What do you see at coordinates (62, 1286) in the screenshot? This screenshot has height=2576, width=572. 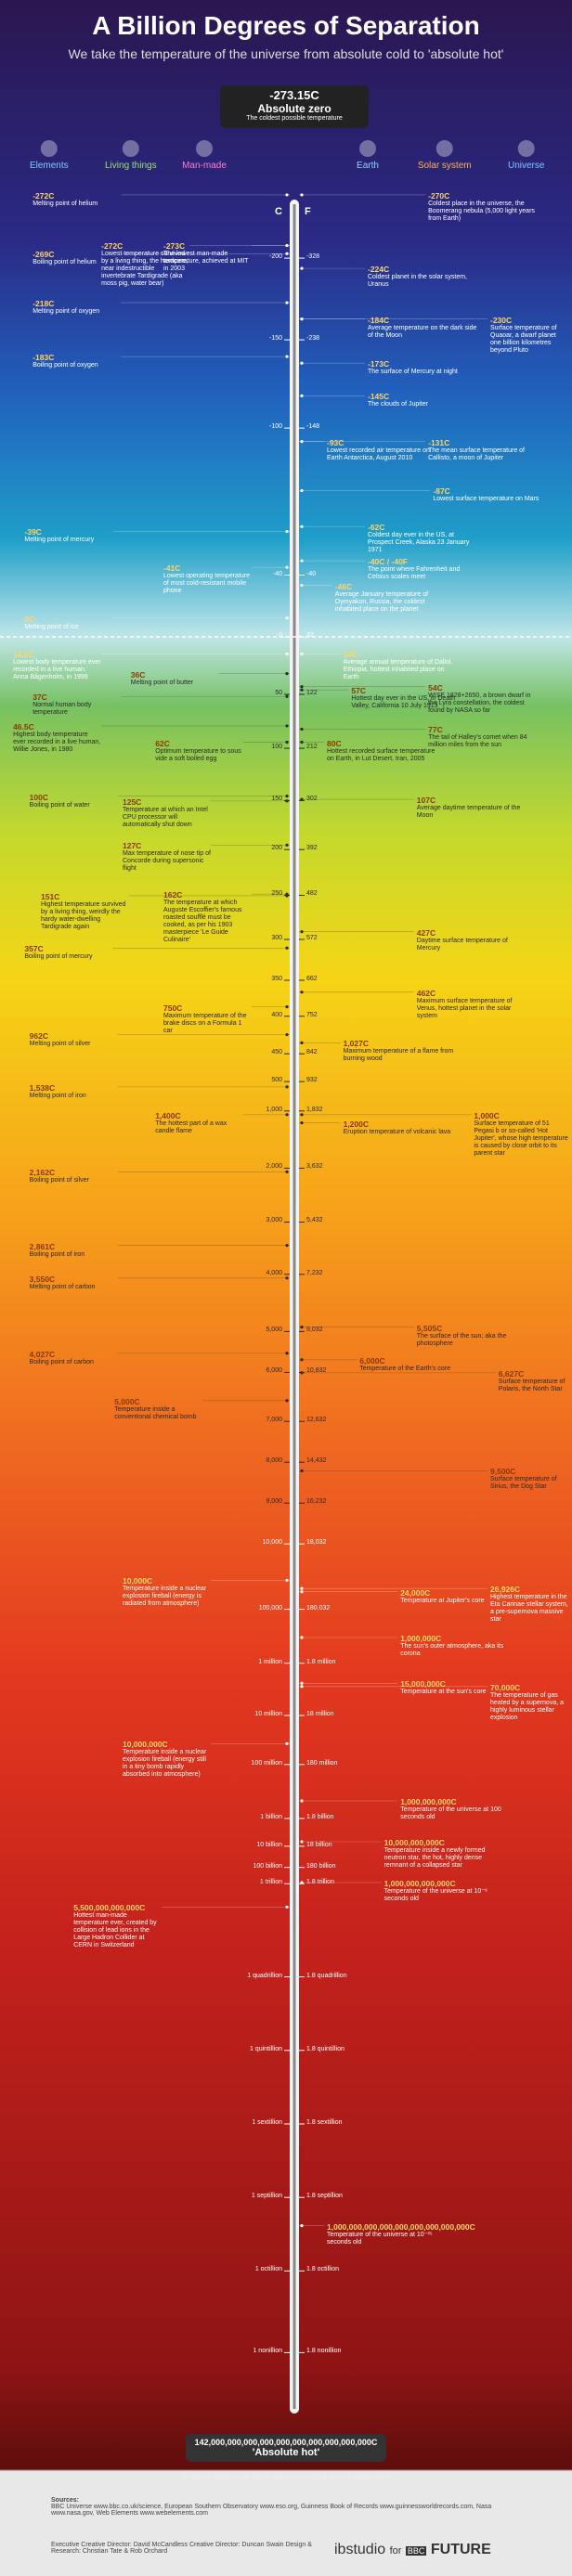 I see `fact-text: Melting point of carbon` at bounding box center [62, 1286].